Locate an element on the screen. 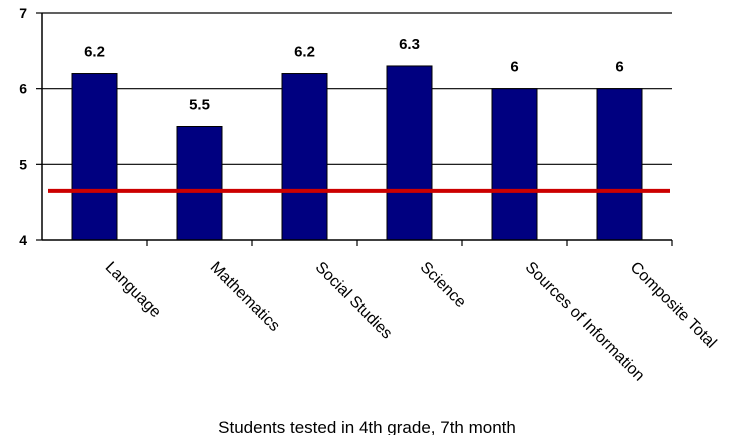 This screenshot has height=435, width=750. y-tick-label-5: 5 is located at coordinates (23, 164).